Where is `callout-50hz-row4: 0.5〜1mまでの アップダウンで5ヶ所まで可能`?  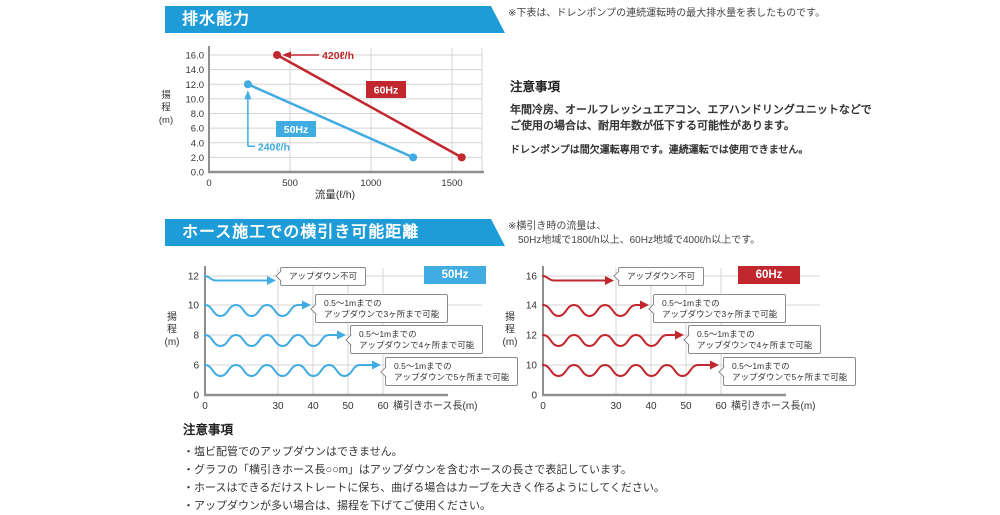 callout-50hz-row4: 0.5〜1mまでの アップダウンで5ヶ所まで可能 is located at coordinates (452, 371).